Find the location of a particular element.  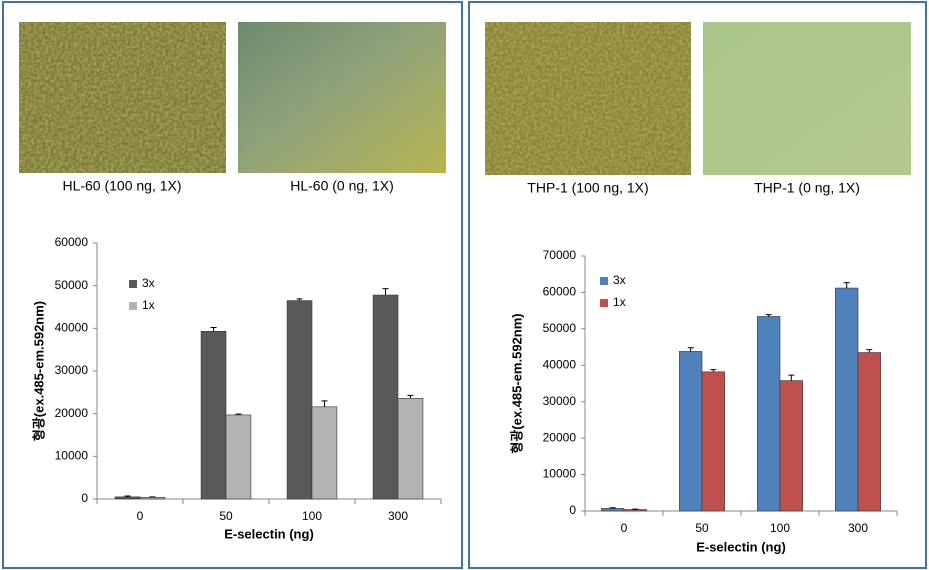

image-caption: HL-60 (100 ng, 1X) is located at coordinates (121, 186).